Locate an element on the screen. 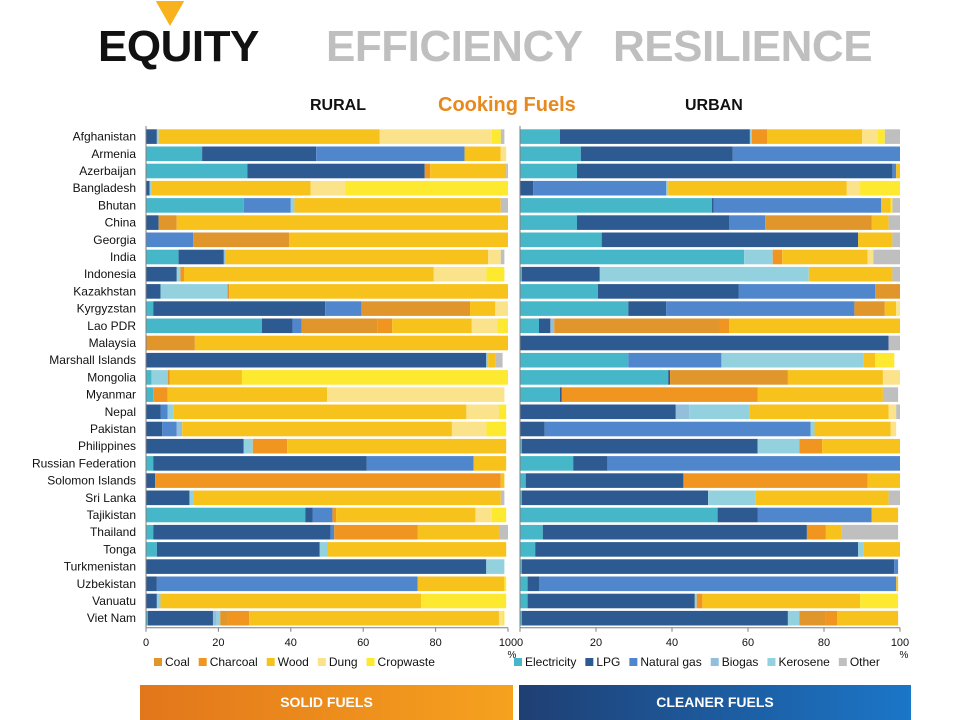 Image resolution: width=960 pixels, height=720 pixels. bar-segment-urban-uzbekistan-natural-gas is located at coordinates (718, 584).